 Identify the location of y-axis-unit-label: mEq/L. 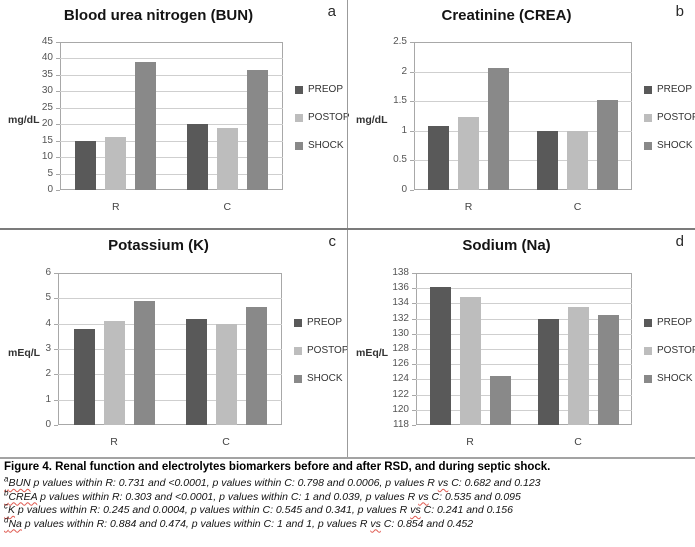
(372, 353).